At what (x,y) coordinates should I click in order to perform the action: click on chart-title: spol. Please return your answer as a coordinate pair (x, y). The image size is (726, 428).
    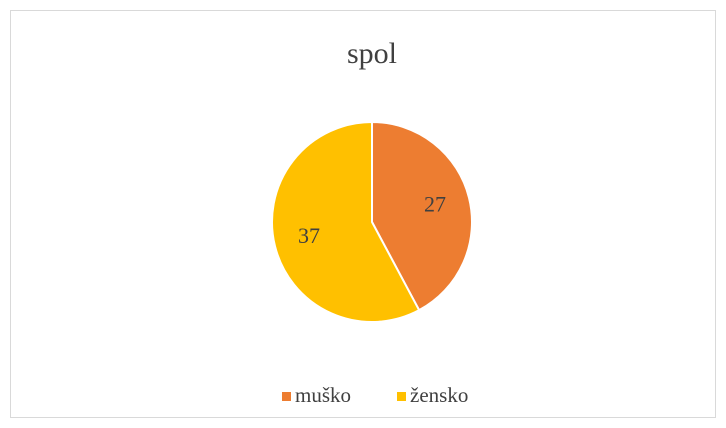
    Looking at the image, I should click on (372, 53).